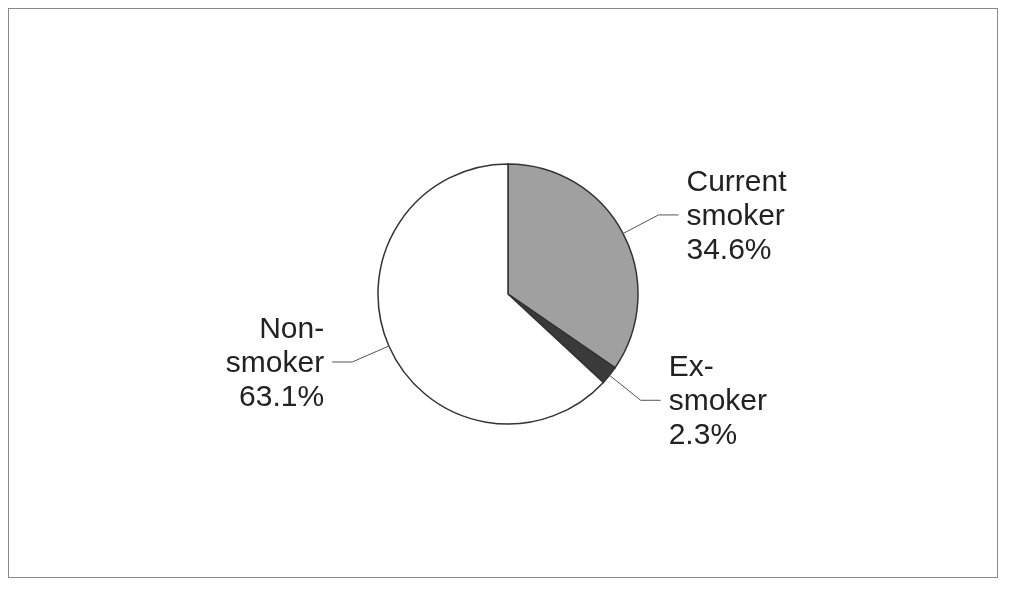  What do you see at coordinates (275, 344) in the screenshot?
I see `slice-label: Non-smoker` at bounding box center [275, 344].